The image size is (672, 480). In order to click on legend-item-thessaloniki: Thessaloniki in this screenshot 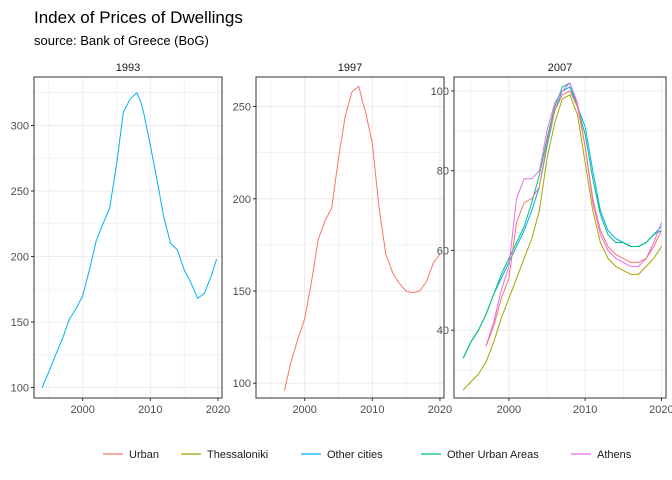, I will do `click(224, 455)`.